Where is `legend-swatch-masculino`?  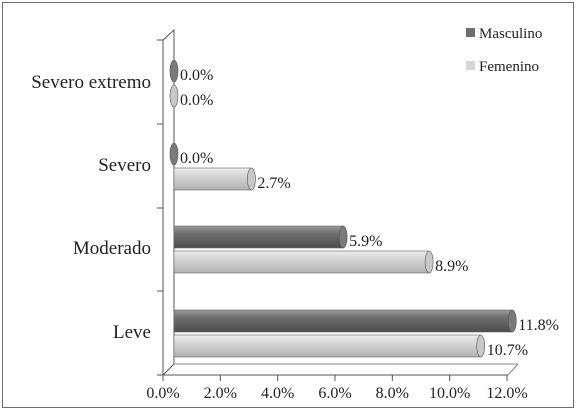 legend-swatch-masculino is located at coordinates (470, 32).